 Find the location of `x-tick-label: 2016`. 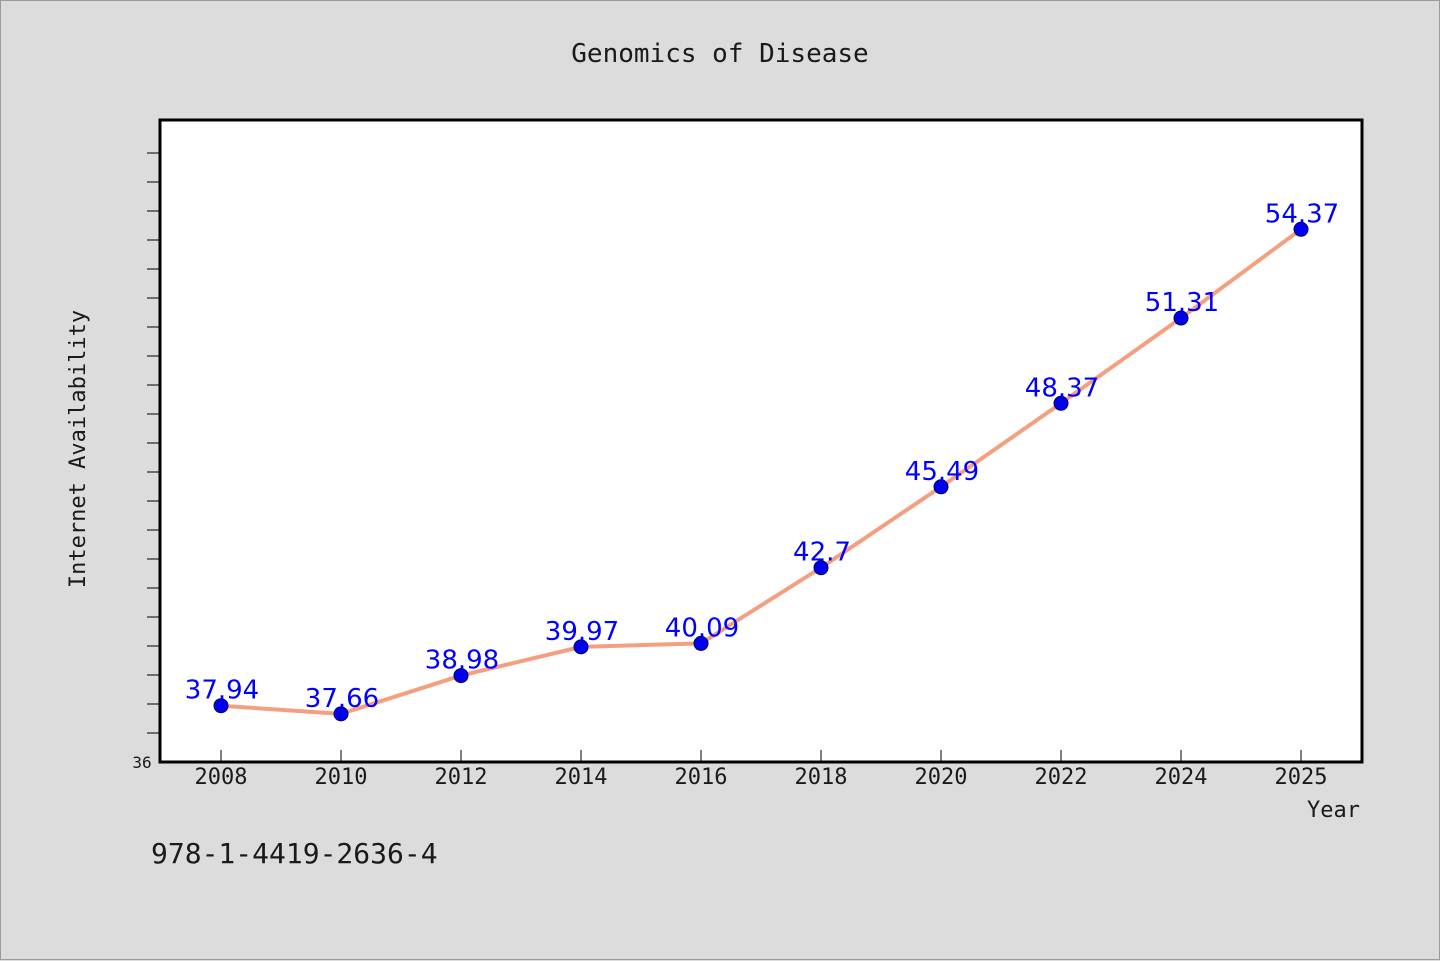

x-tick-label: 2016 is located at coordinates (701, 777).